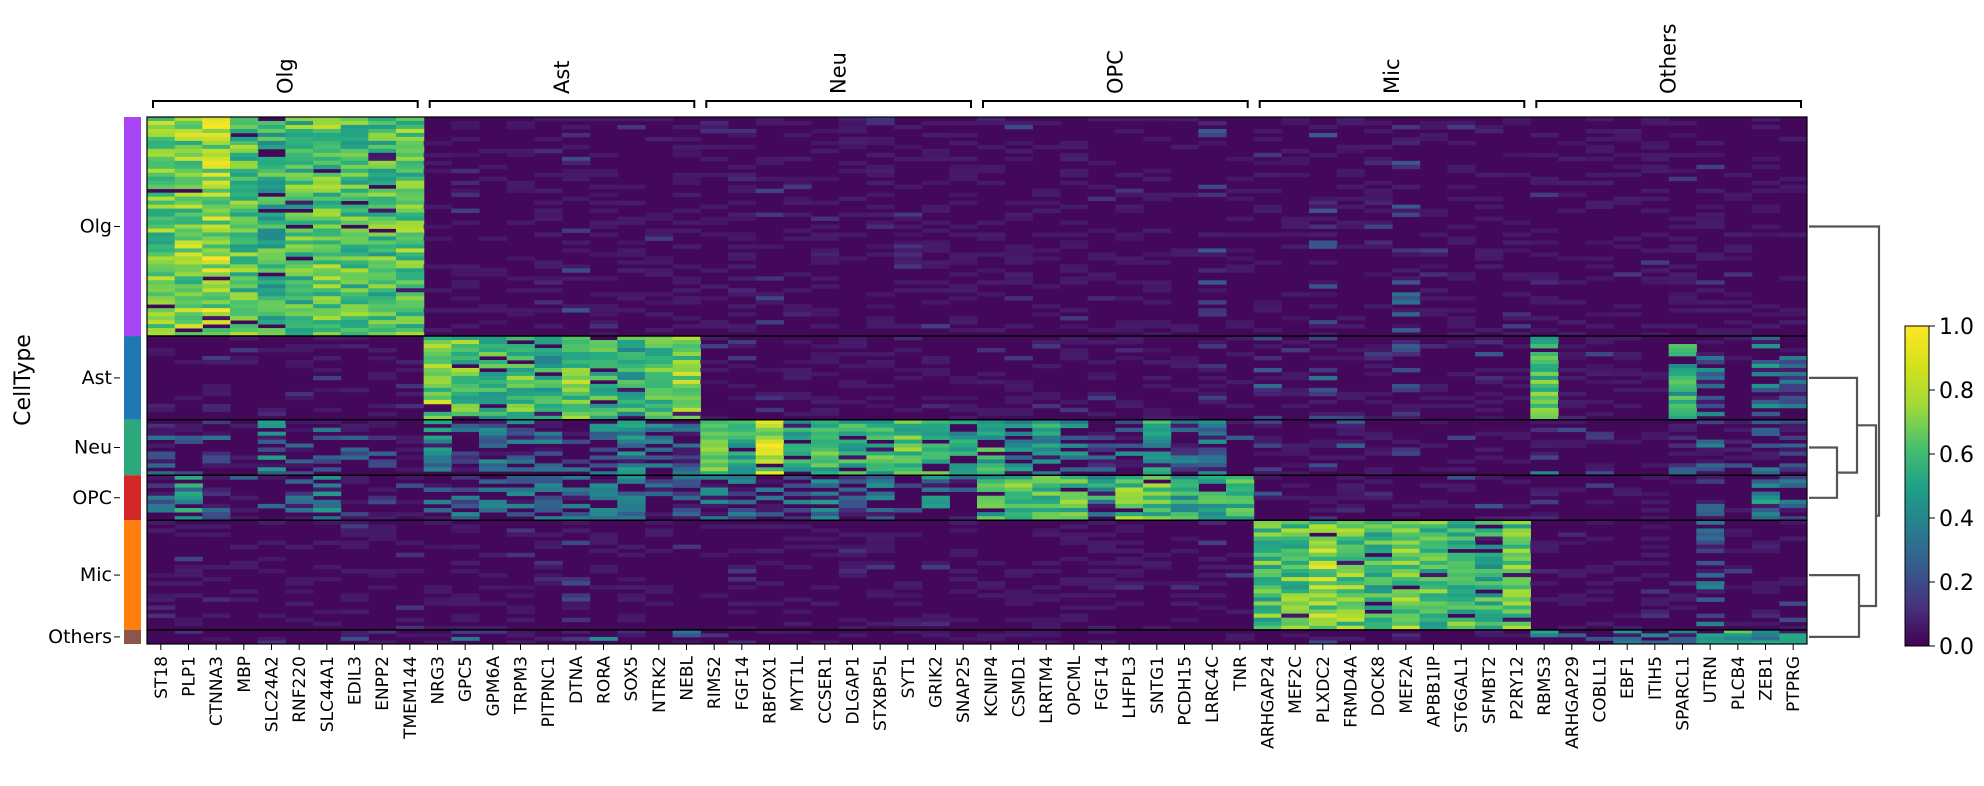 Image resolution: width=1984 pixels, height=786 pixels. What do you see at coordinates (1407, 685) in the screenshot?
I see `gene-tick-mef2a: MEF2A` at bounding box center [1407, 685].